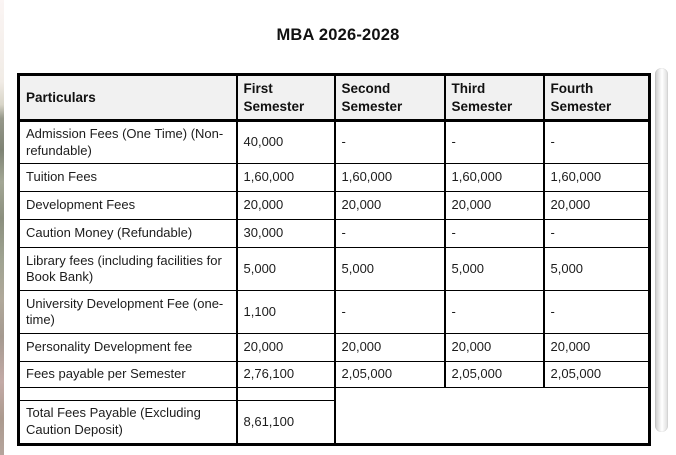  What do you see at coordinates (127, 205) in the screenshot?
I see `row-label-cell: Development Fees` at bounding box center [127, 205].